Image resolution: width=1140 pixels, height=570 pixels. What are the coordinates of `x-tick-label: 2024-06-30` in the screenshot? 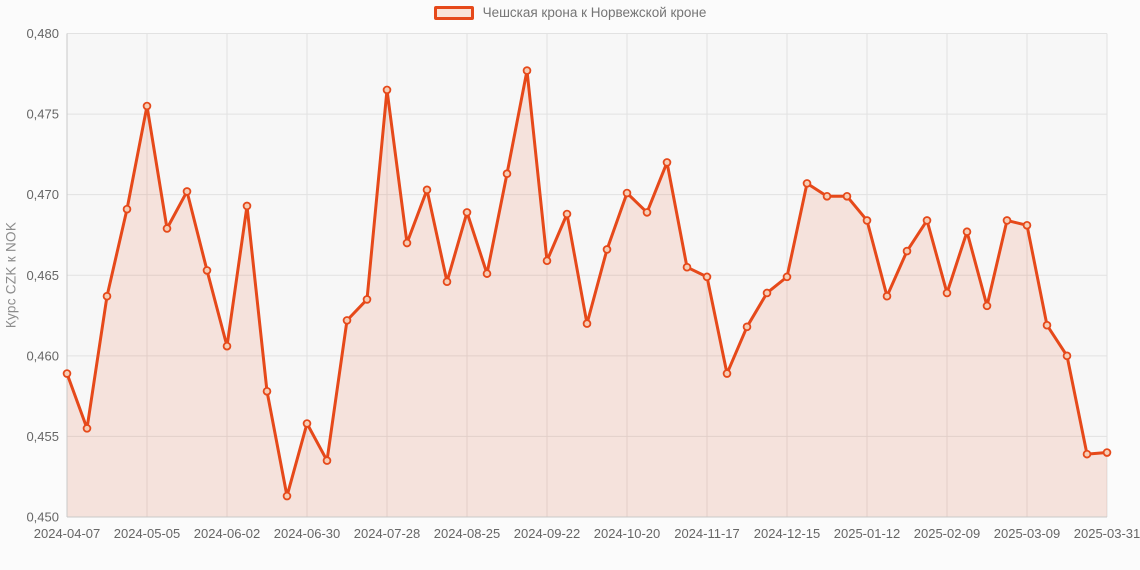 It's located at (307, 533).